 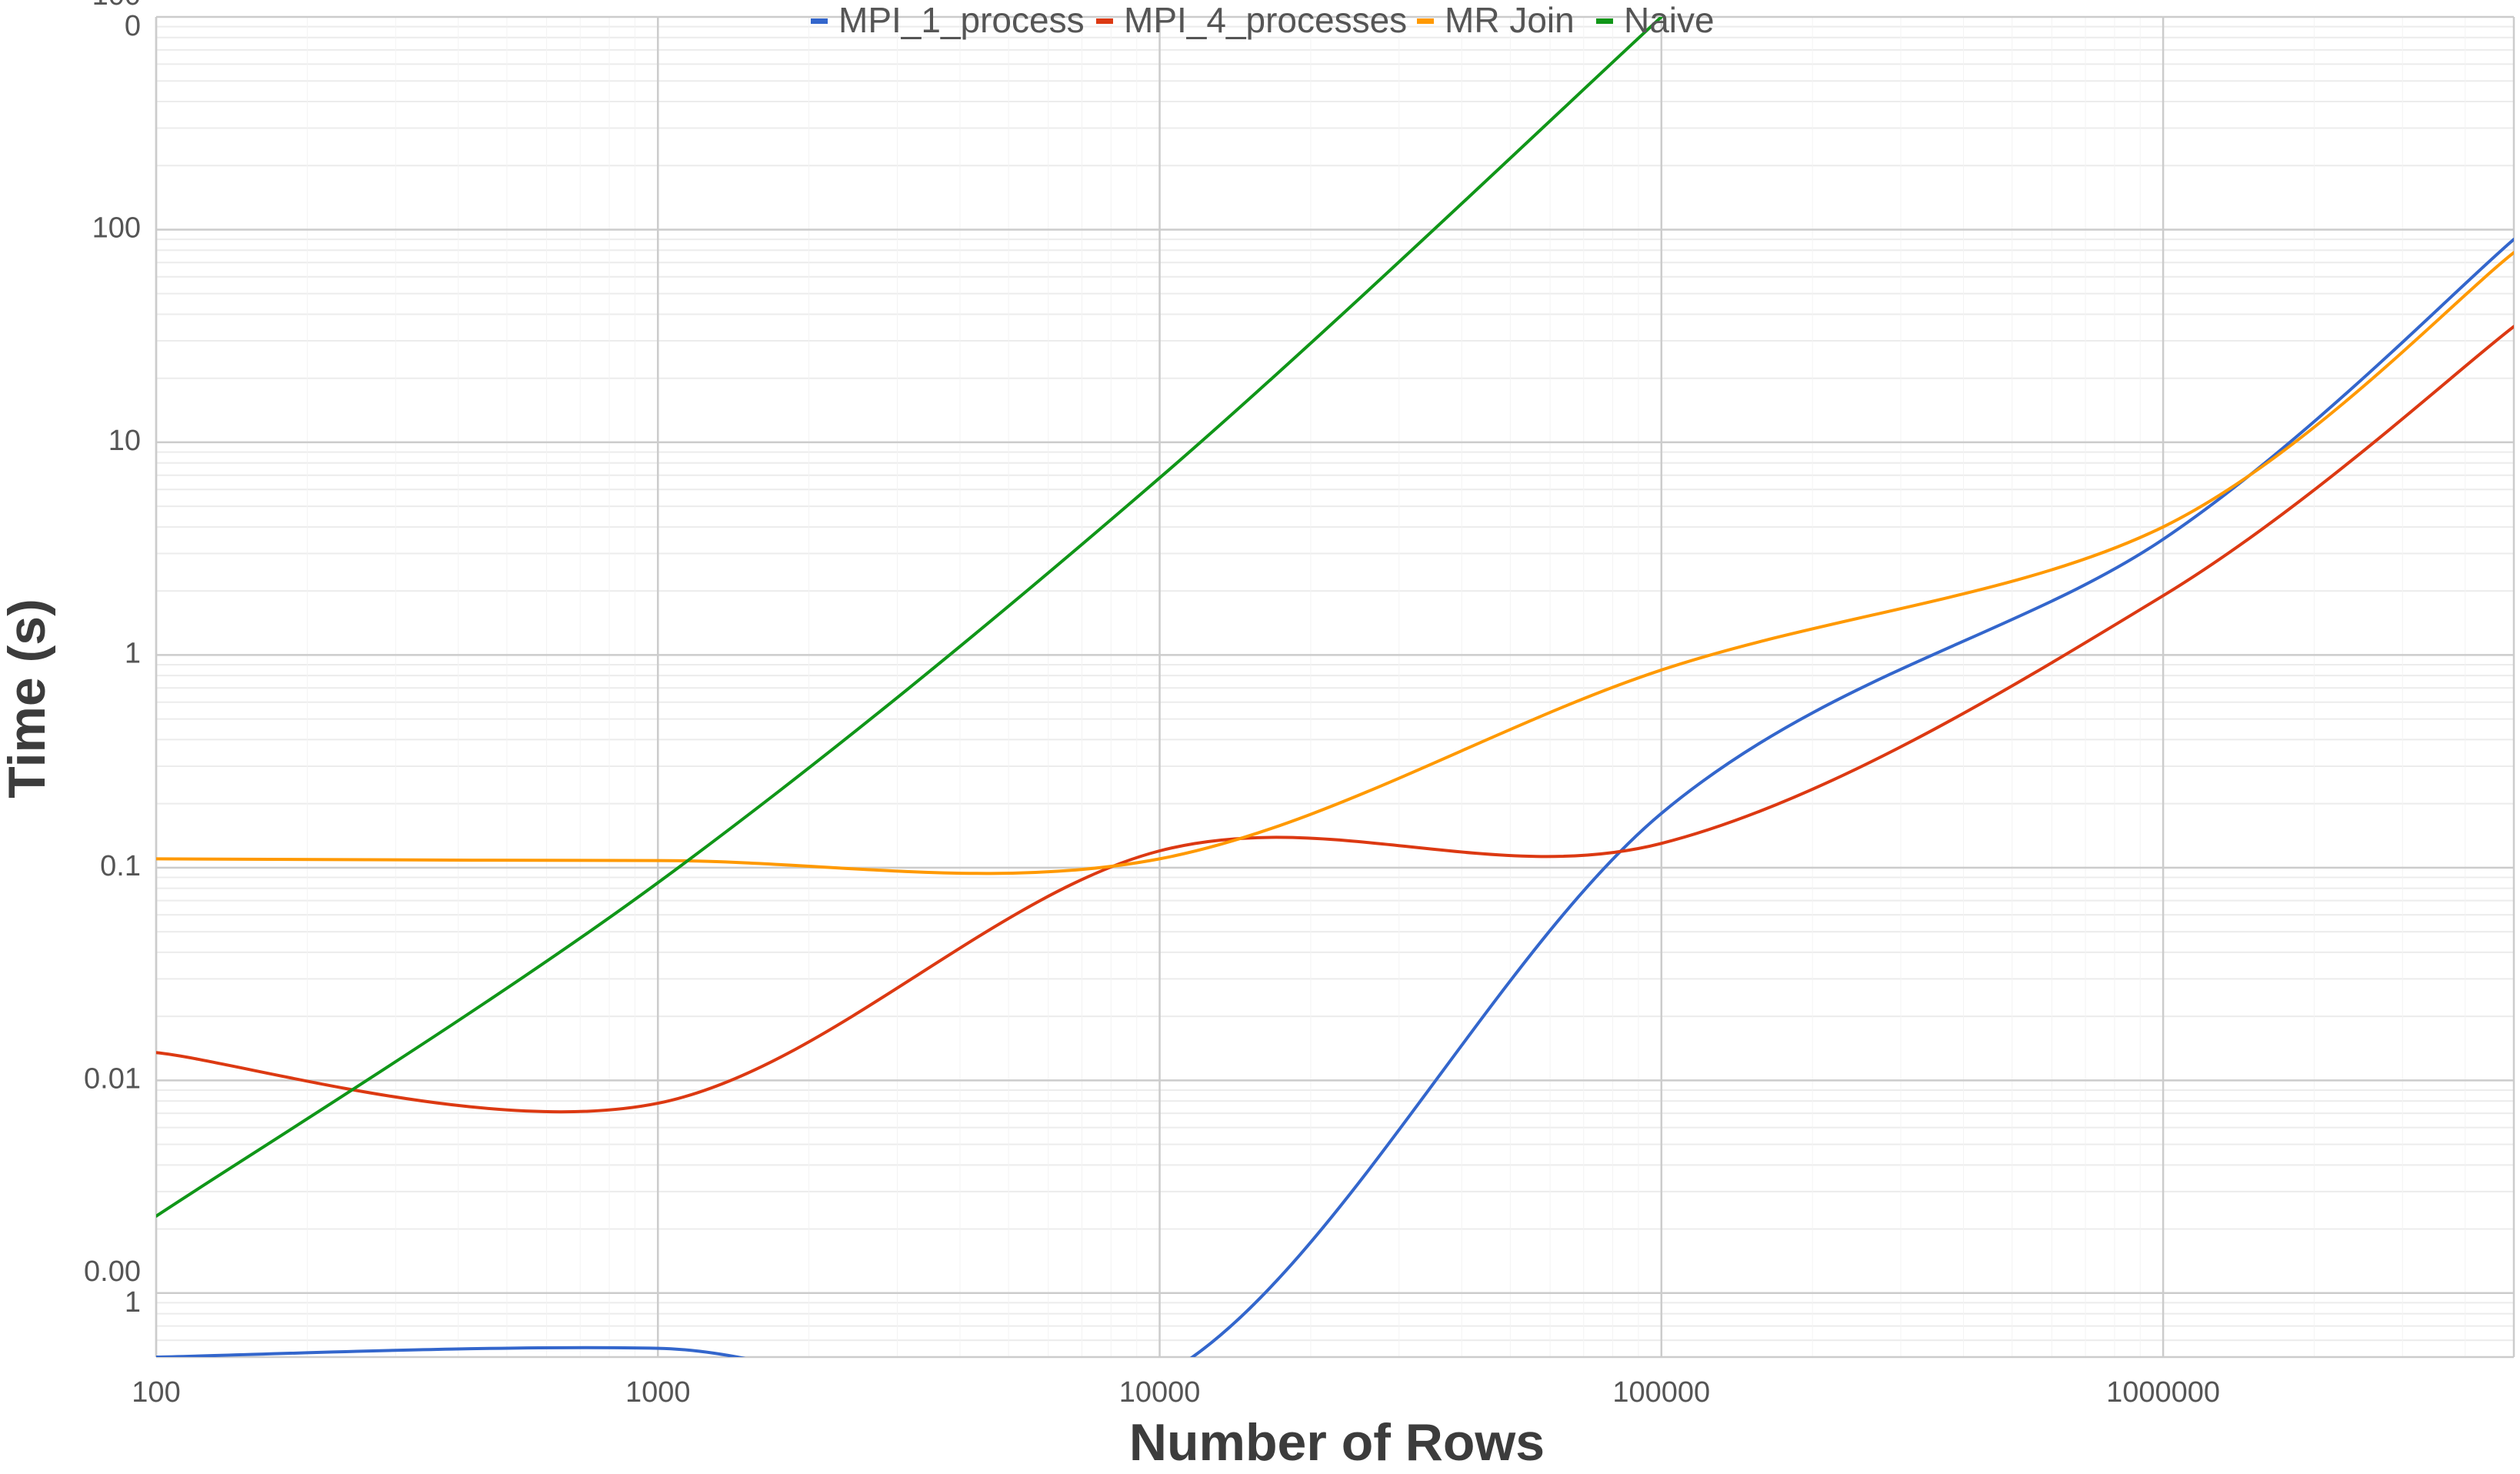 I want to click on x-tick-label: 1000000, so click(x=2163, y=1392).